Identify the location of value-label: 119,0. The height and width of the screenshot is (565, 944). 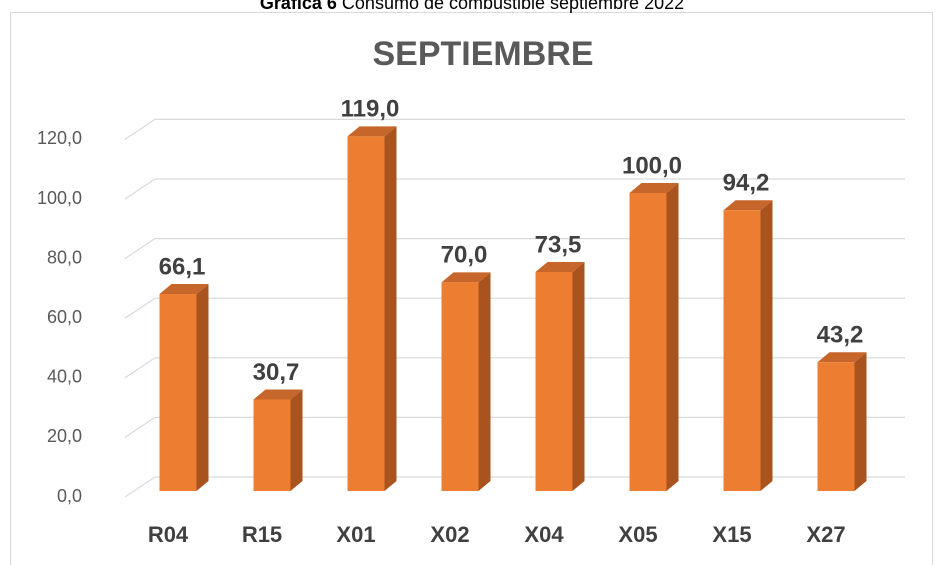
(370, 109).